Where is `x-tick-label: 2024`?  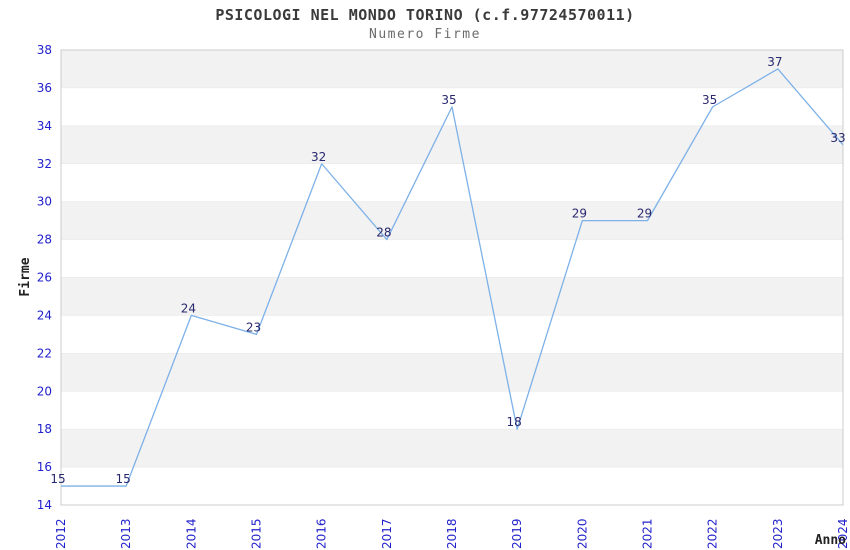
x-tick-label: 2024 is located at coordinates (843, 533).